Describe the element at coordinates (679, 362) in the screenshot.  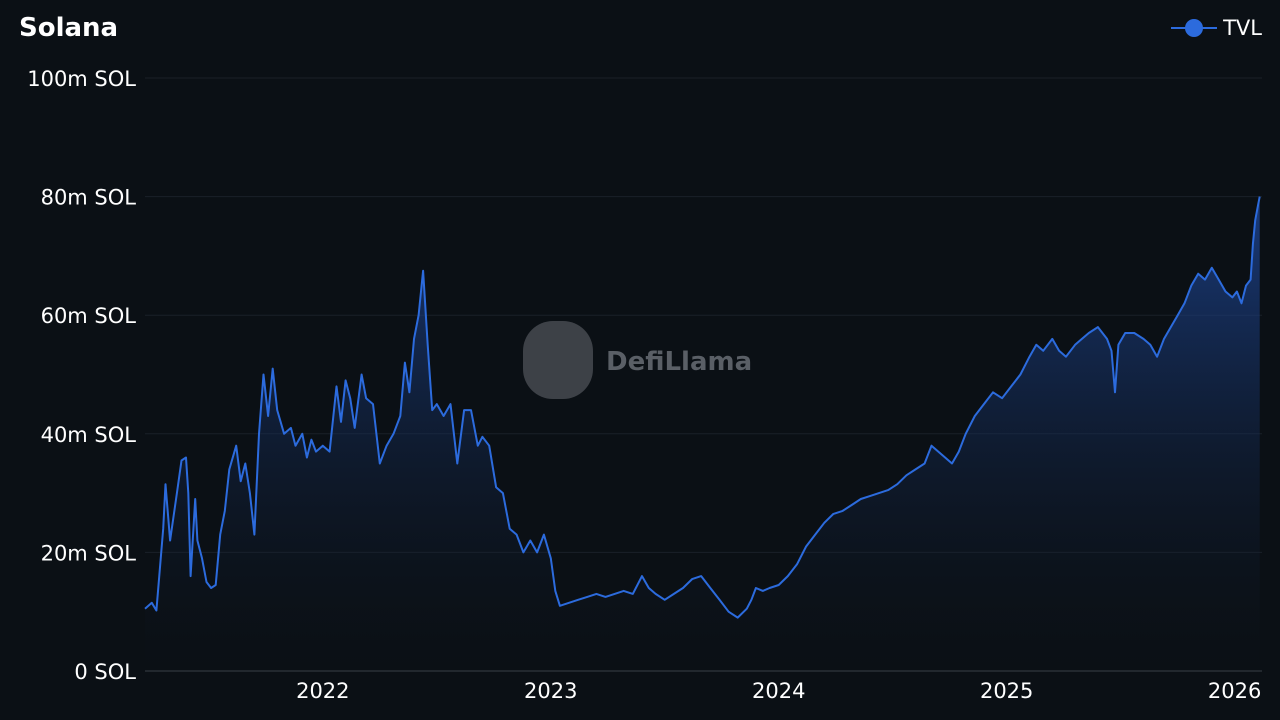
I see `watermark-text: DefiLlama` at that location.